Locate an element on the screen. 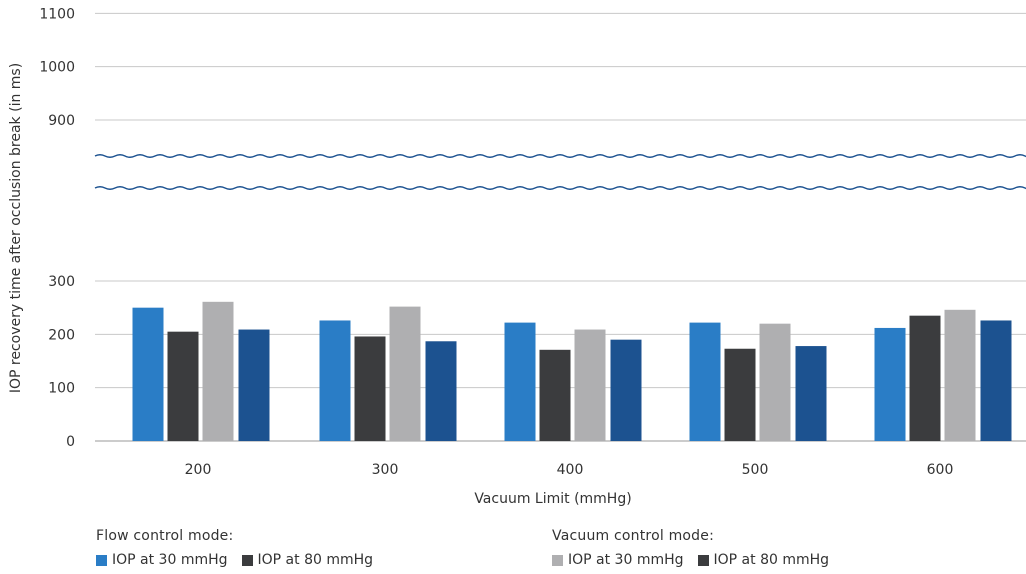 The width and height of the screenshot is (1026, 574). y-tick-label: 0 is located at coordinates (70, 442).